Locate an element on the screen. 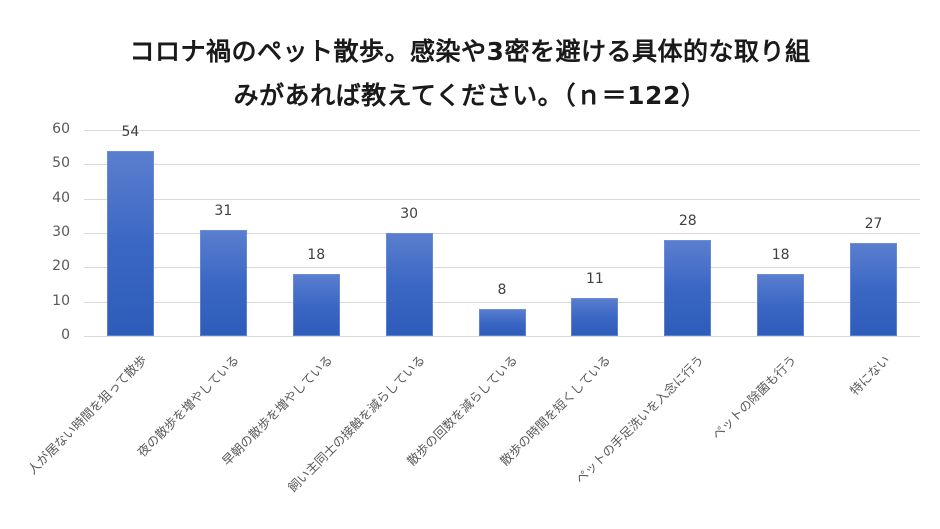 The image size is (940, 529). y-tick-label: 30 is located at coordinates (61, 232).